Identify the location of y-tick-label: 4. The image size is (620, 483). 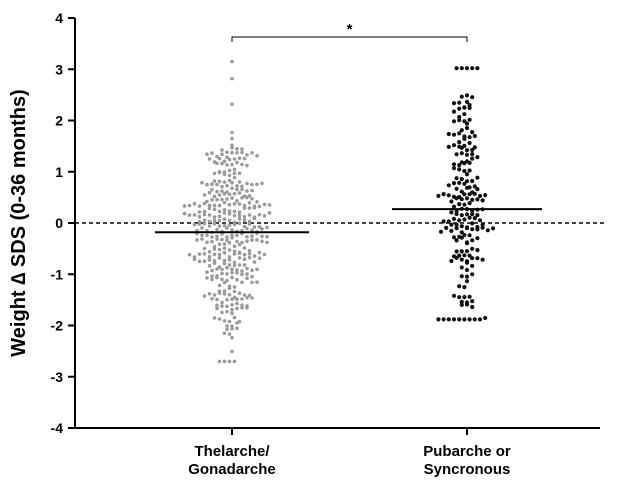
(59, 18).